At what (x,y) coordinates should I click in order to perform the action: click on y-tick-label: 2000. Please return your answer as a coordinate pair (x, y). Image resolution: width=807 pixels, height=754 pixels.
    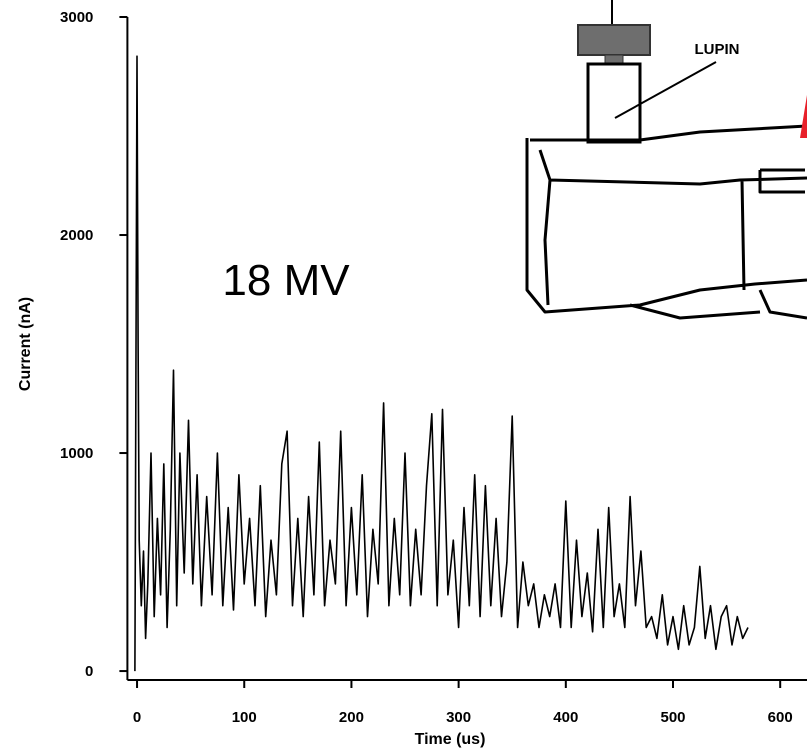
    Looking at the image, I should click on (76, 235).